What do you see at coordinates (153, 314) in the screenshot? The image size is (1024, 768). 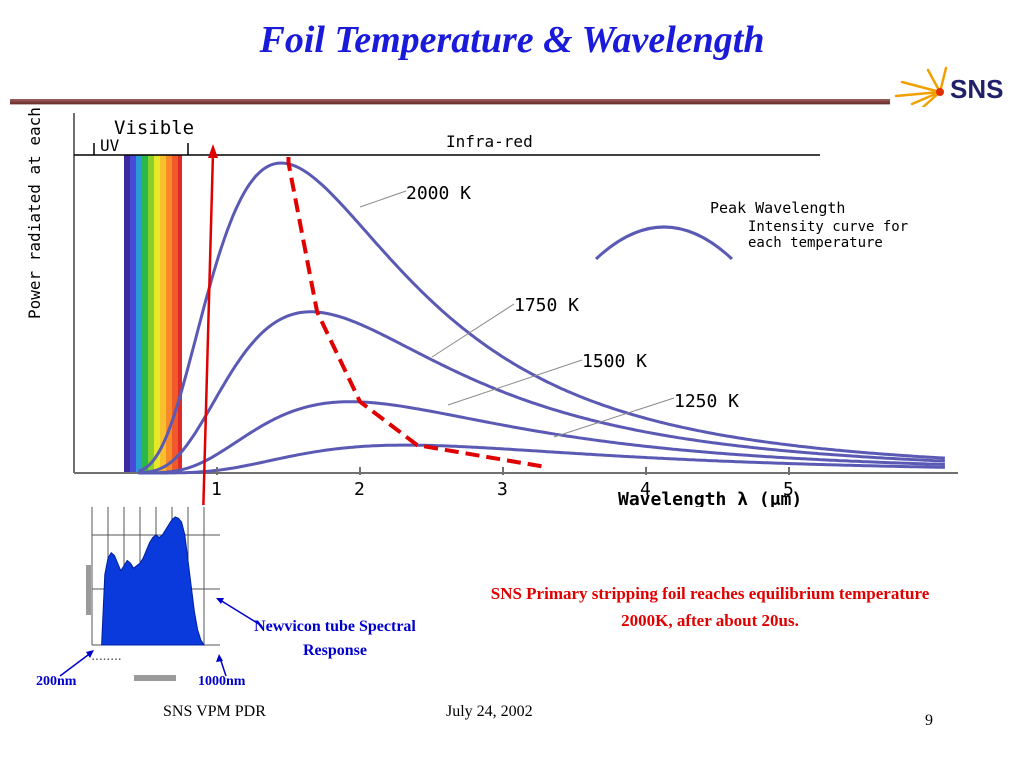 I see `visible-spectrum-band` at bounding box center [153, 314].